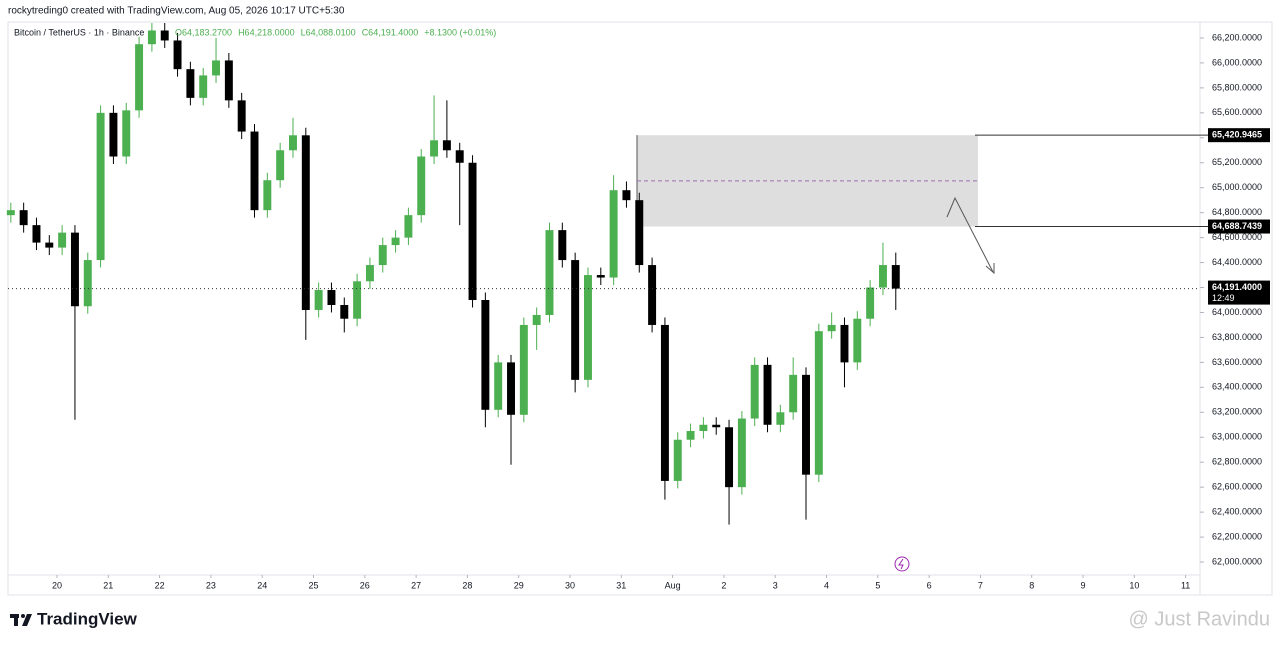 The width and height of the screenshot is (1280, 649). What do you see at coordinates (826, 585) in the screenshot?
I see `x-tick-label: 4` at bounding box center [826, 585].